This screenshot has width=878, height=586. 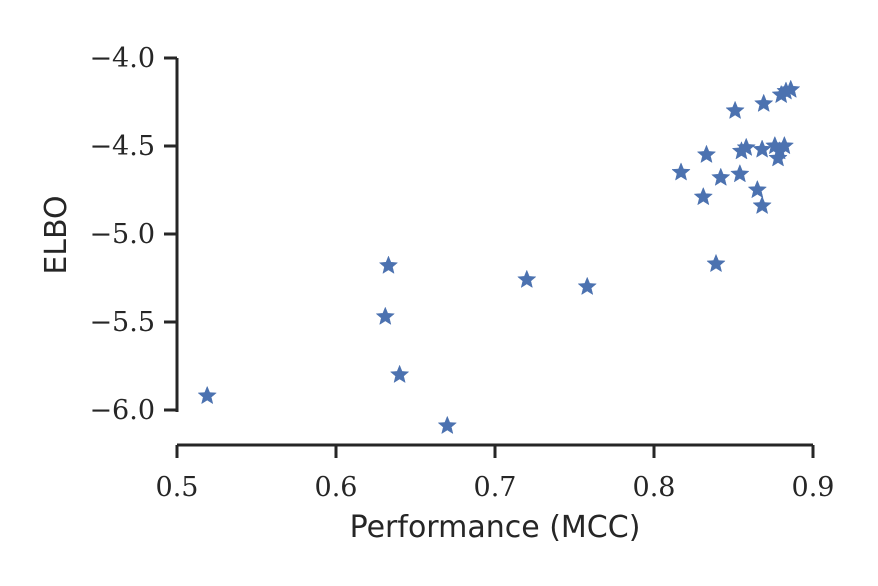 What do you see at coordinates (813, 487) in the screenshot?
I see `x-tick-label: 0.9` at bounding box center [813, 487].